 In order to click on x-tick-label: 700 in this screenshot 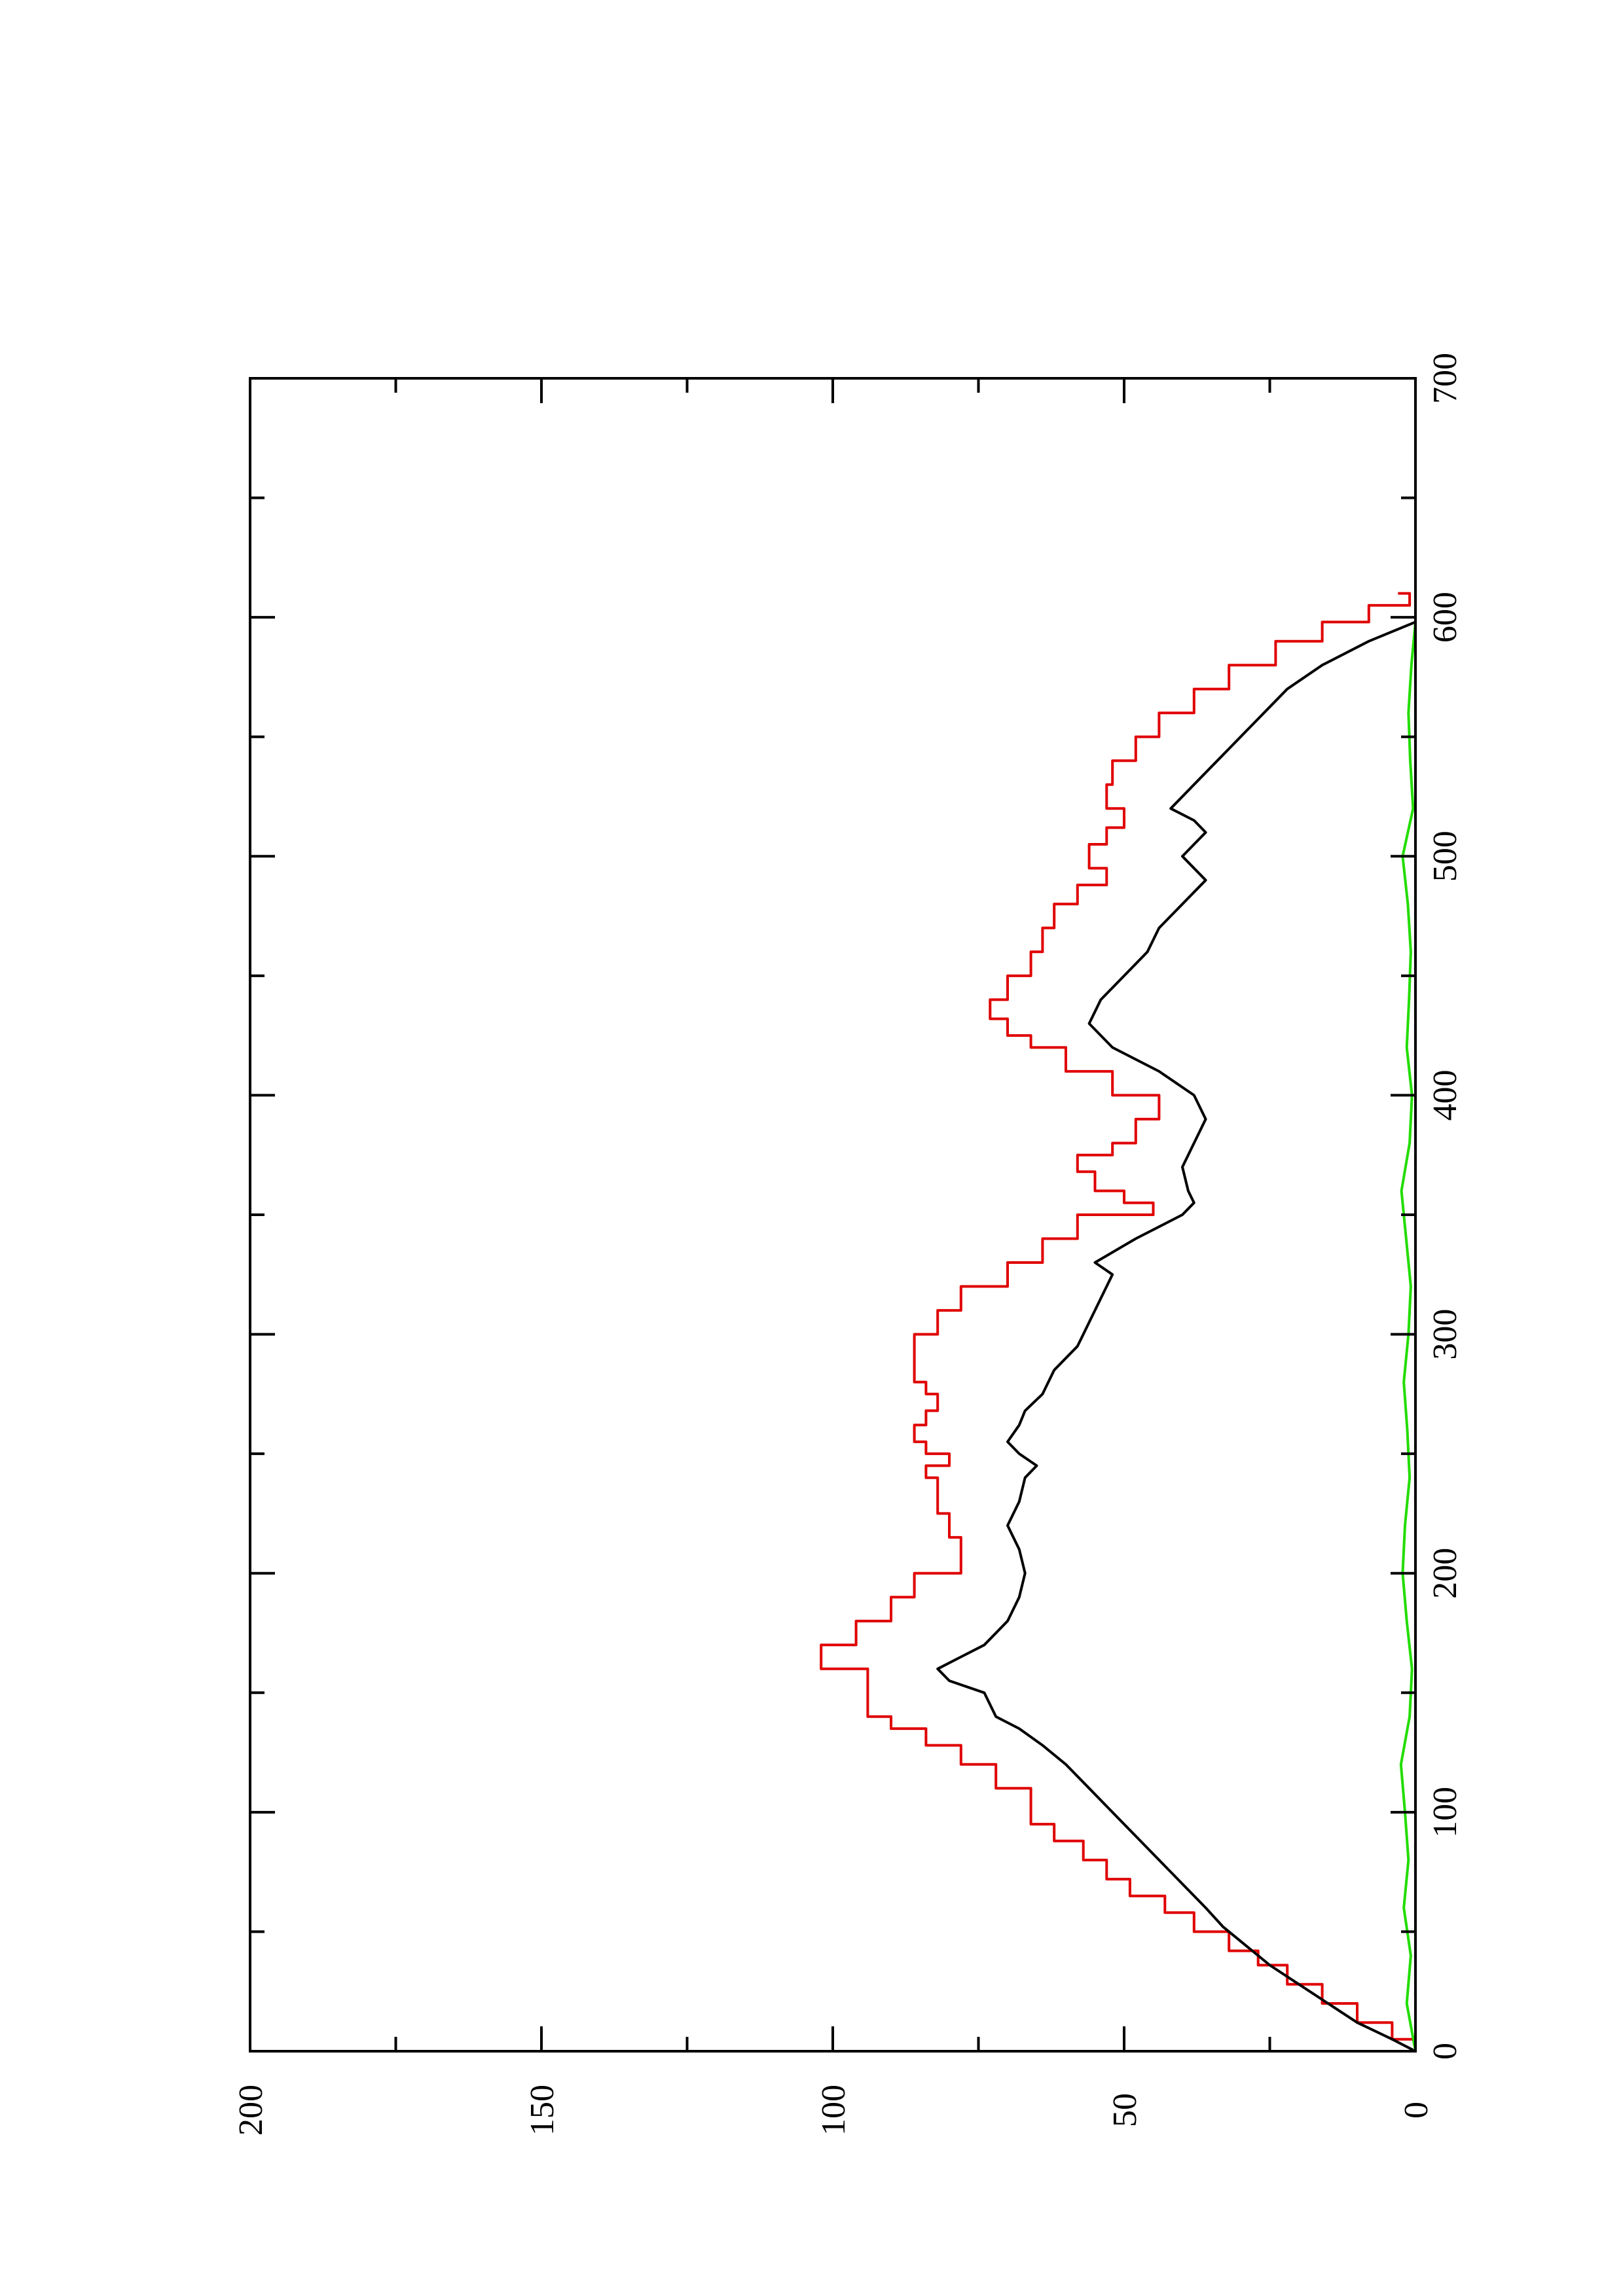, I will do `click(1445, 378)`.